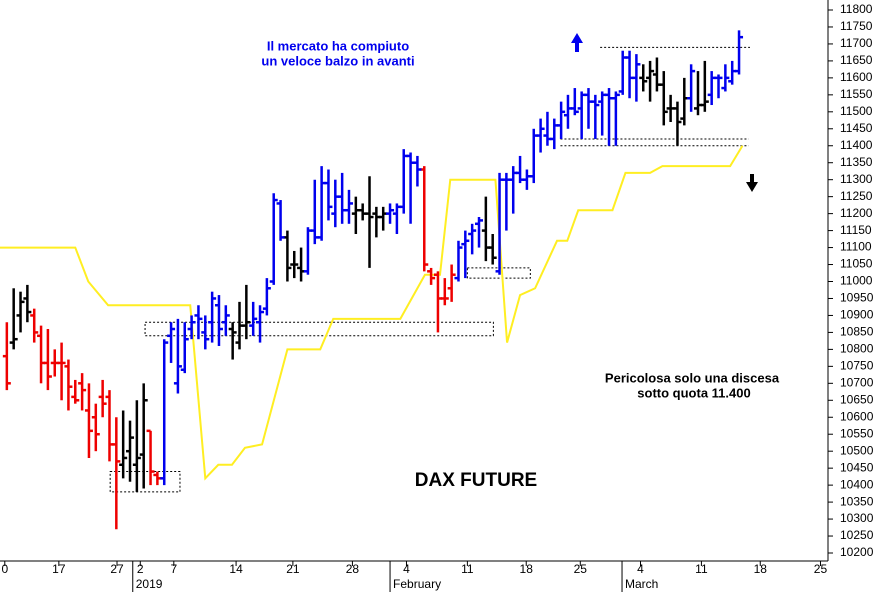  What do you see at coordinates (752, 183) in the screenshot?
I see `down-arrow` at bounding box center [752, 183].